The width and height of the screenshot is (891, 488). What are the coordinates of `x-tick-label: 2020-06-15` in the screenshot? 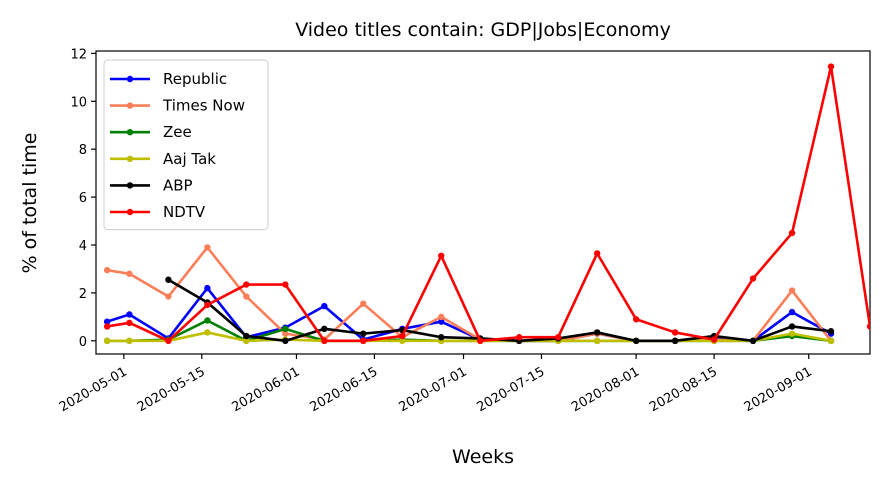 It's located at (343, 389).